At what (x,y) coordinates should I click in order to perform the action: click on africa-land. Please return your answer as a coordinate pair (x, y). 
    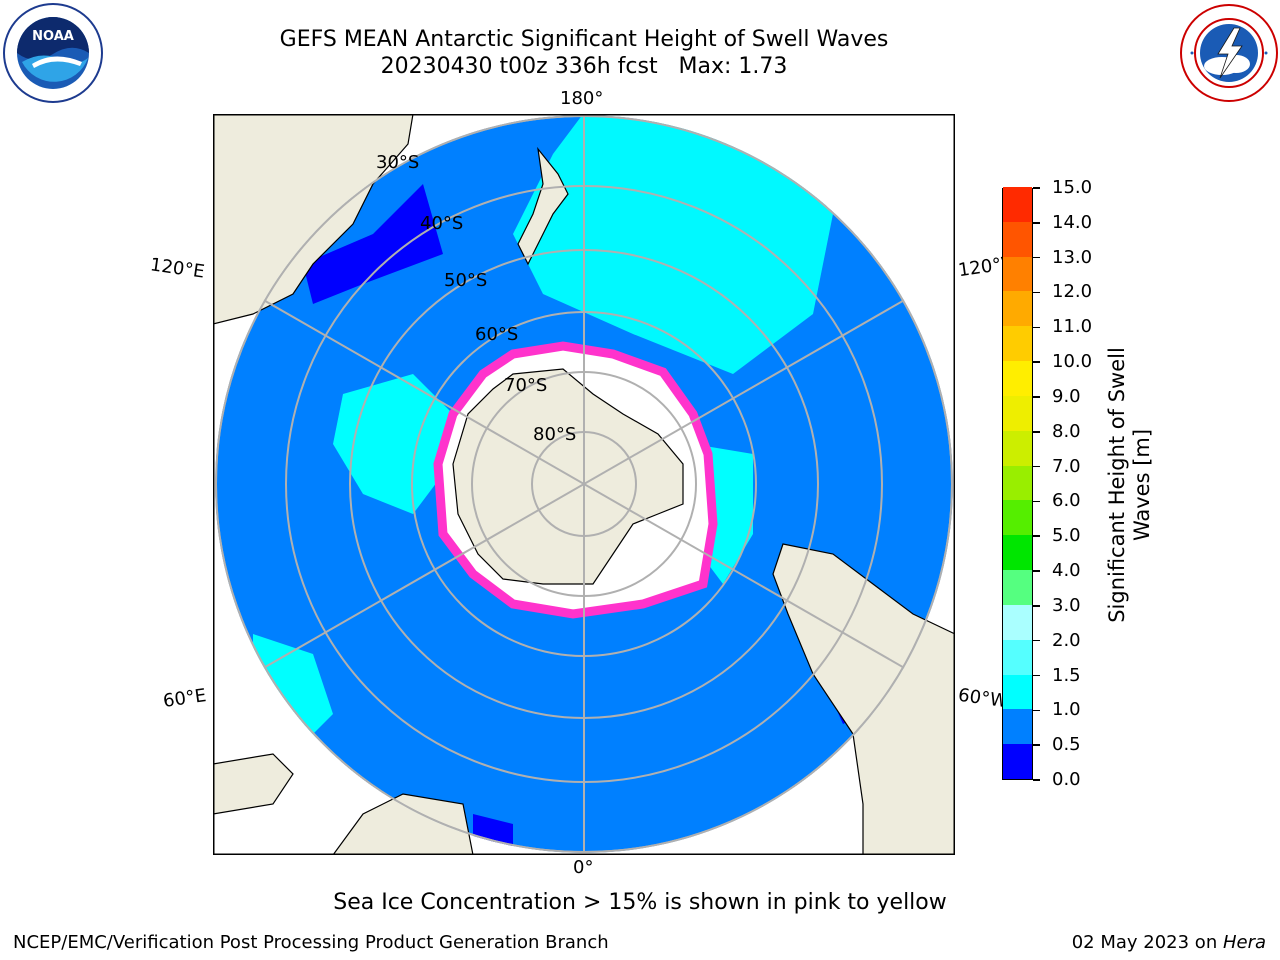
    Looking at the image, I should click on (253, 784).